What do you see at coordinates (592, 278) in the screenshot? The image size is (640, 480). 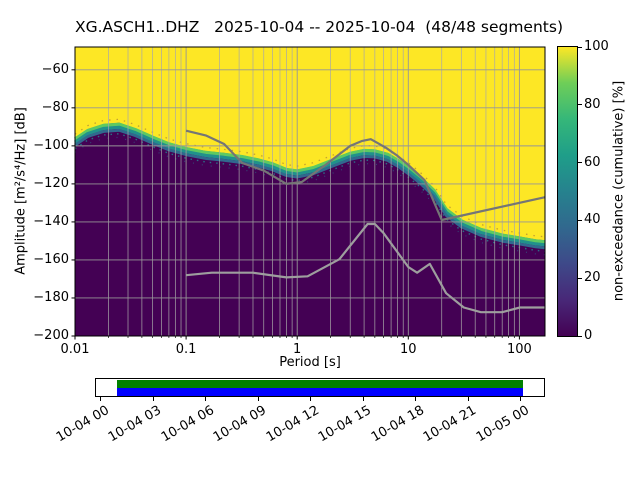 I see `colorbar-tick-label: 20` at bounding box center [592, 278].